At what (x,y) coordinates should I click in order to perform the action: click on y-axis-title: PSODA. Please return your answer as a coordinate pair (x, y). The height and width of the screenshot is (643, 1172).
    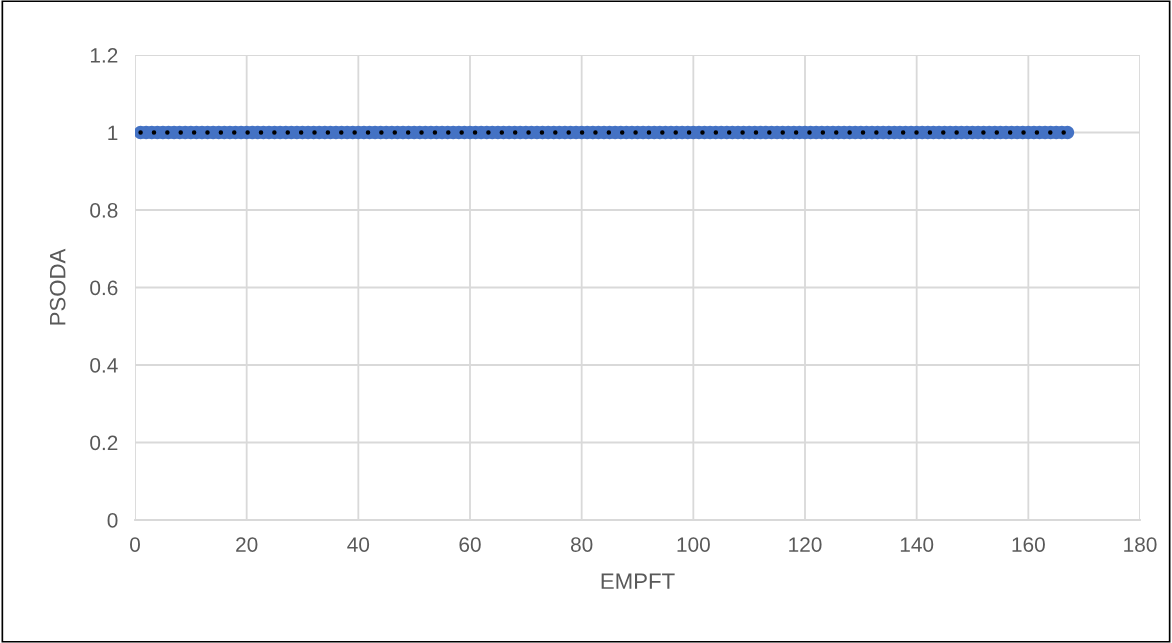
    Looking at the image, I should click on (57, 286).